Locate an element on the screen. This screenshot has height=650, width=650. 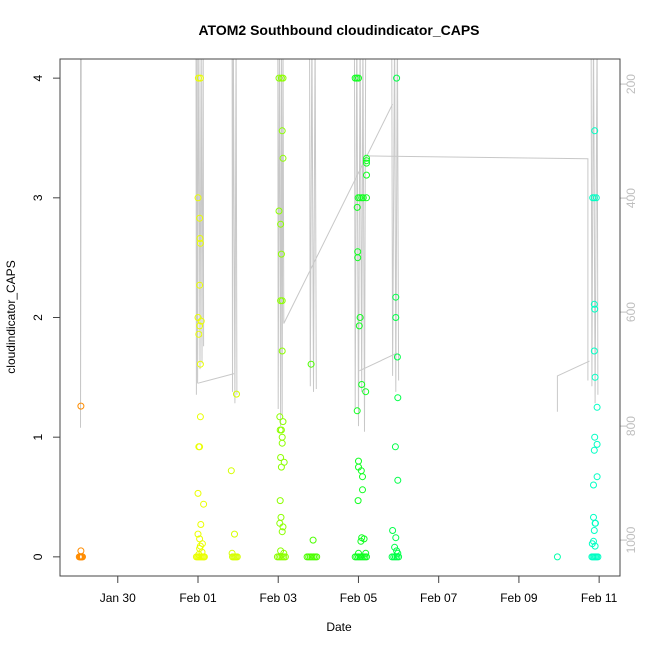
x-tick-label: Feb 03 is located at coordinates (279, 598).